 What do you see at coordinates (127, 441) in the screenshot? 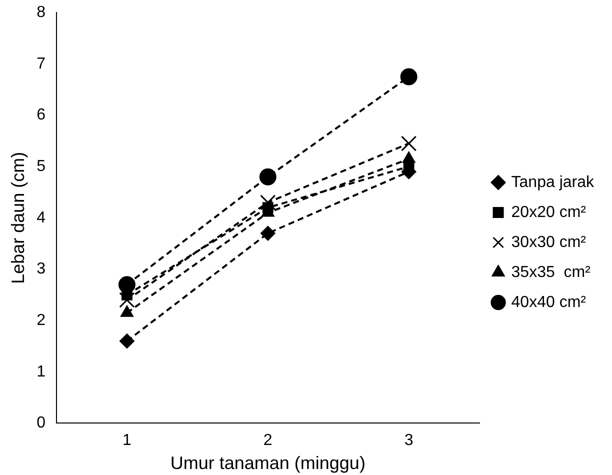
I see `x-tick-label: 1` at bounding box center [127, 441].